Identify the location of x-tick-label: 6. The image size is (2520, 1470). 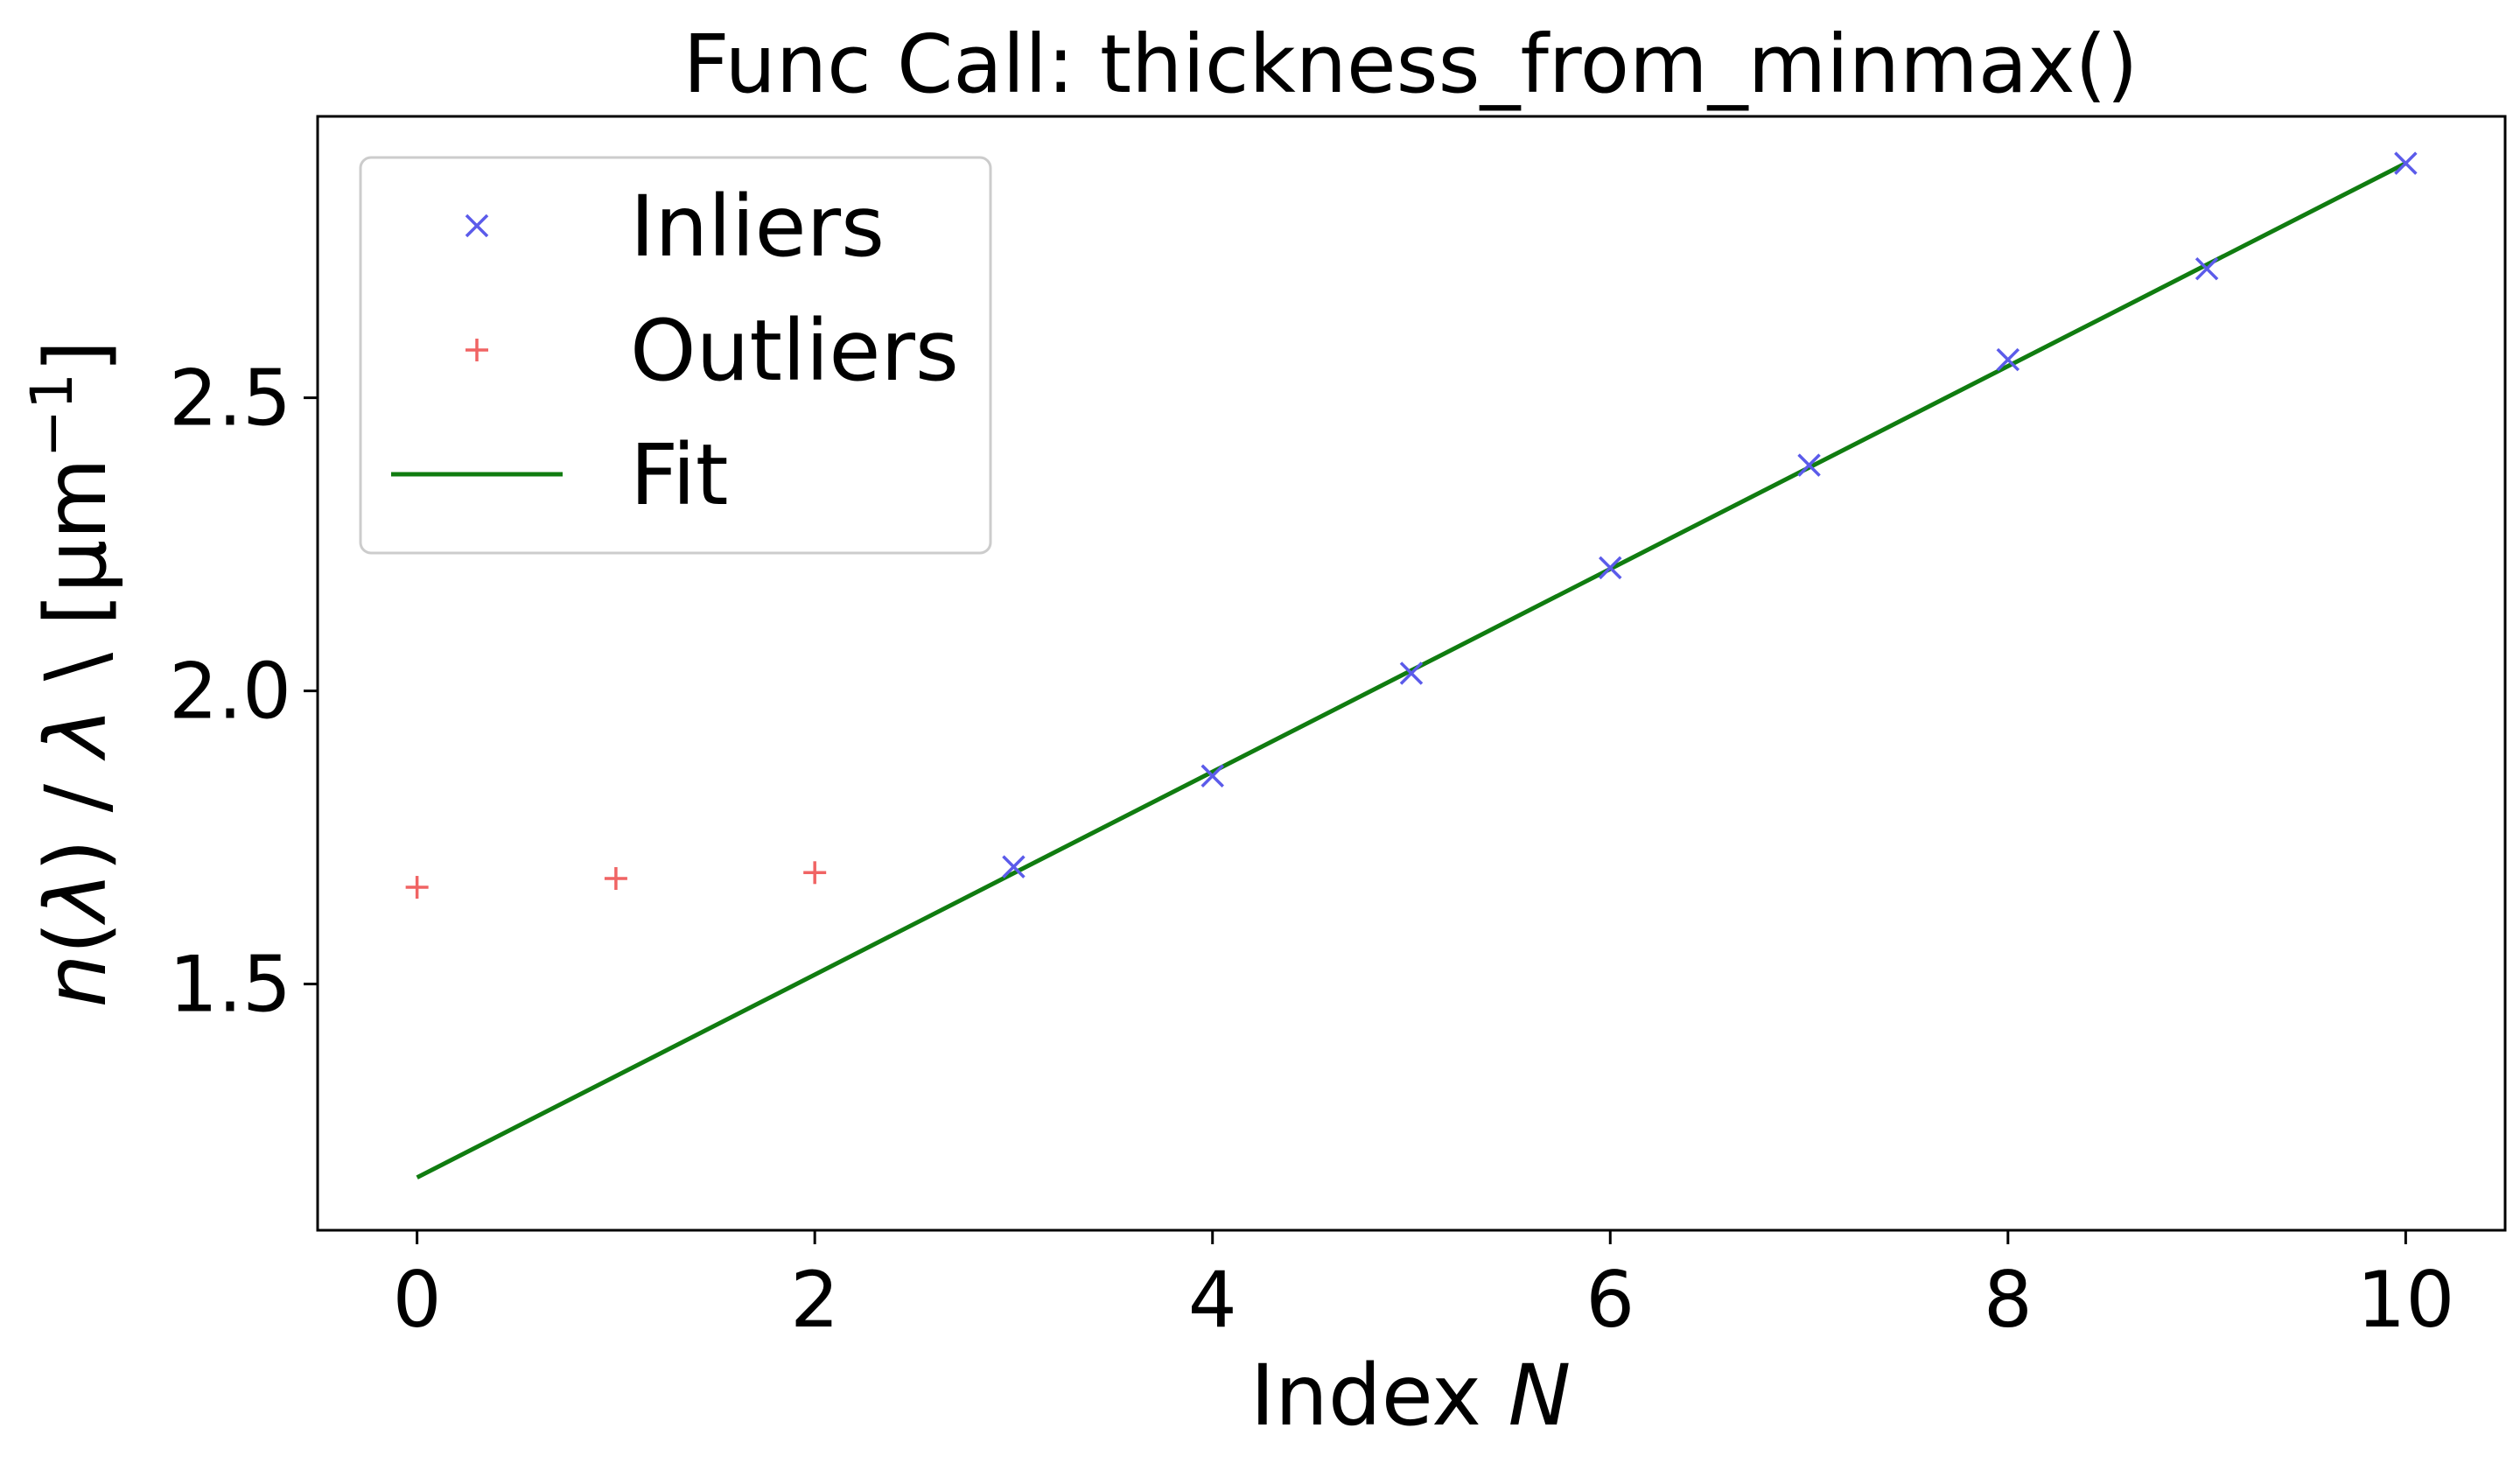
(1610, 1300).